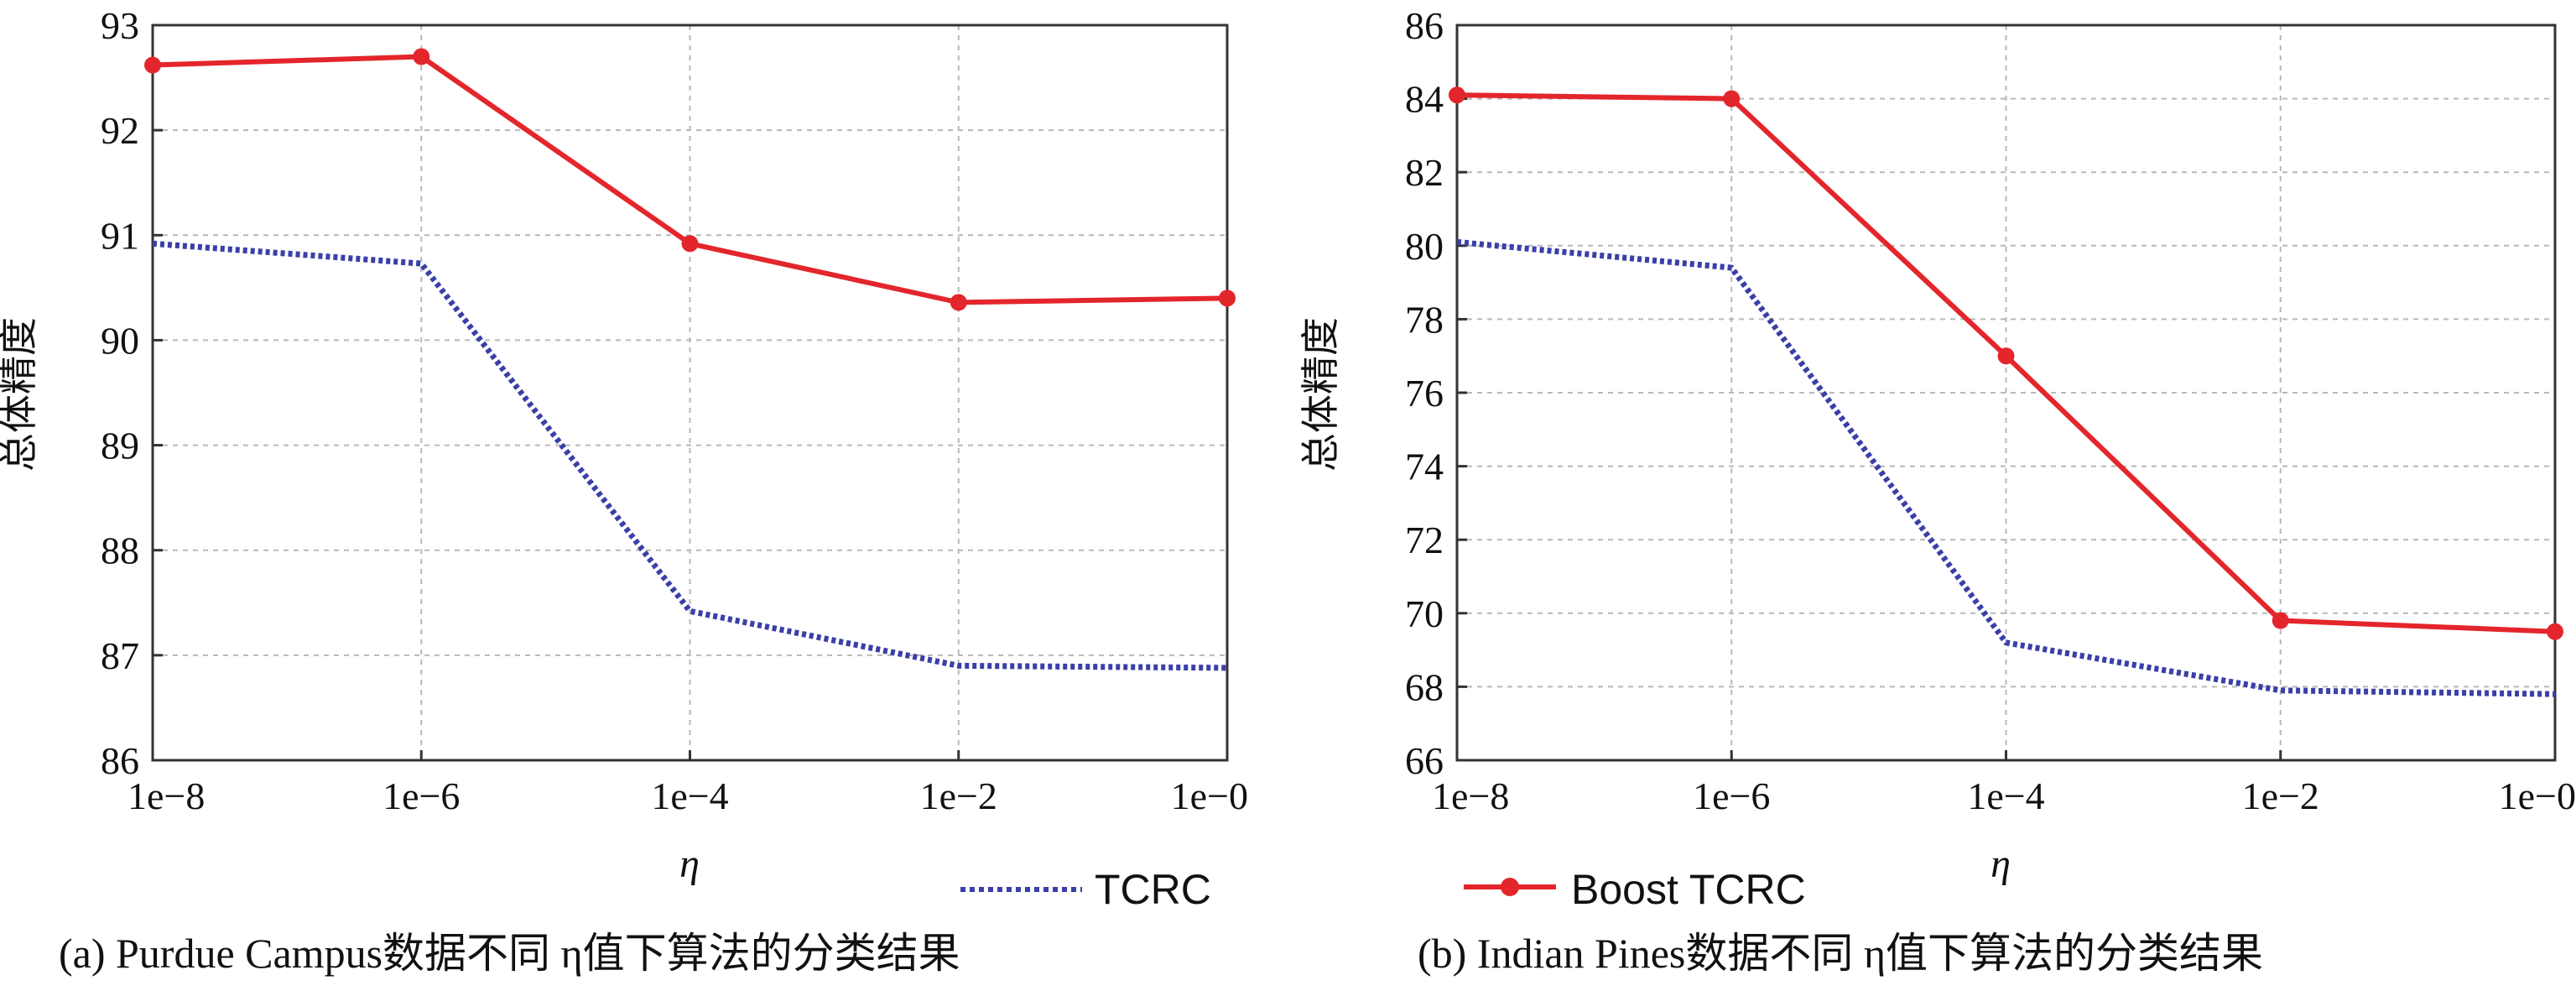 This screenshot has height=991, width=2576. I want to click on legend-boost-tcrc: Boost TCRC, so click(1635, 889).